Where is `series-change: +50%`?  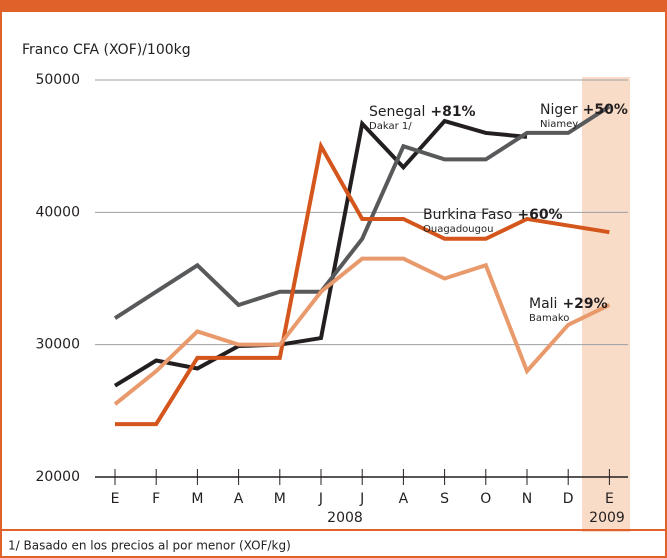 series-change: +50% is located at coordinates (605, 110).